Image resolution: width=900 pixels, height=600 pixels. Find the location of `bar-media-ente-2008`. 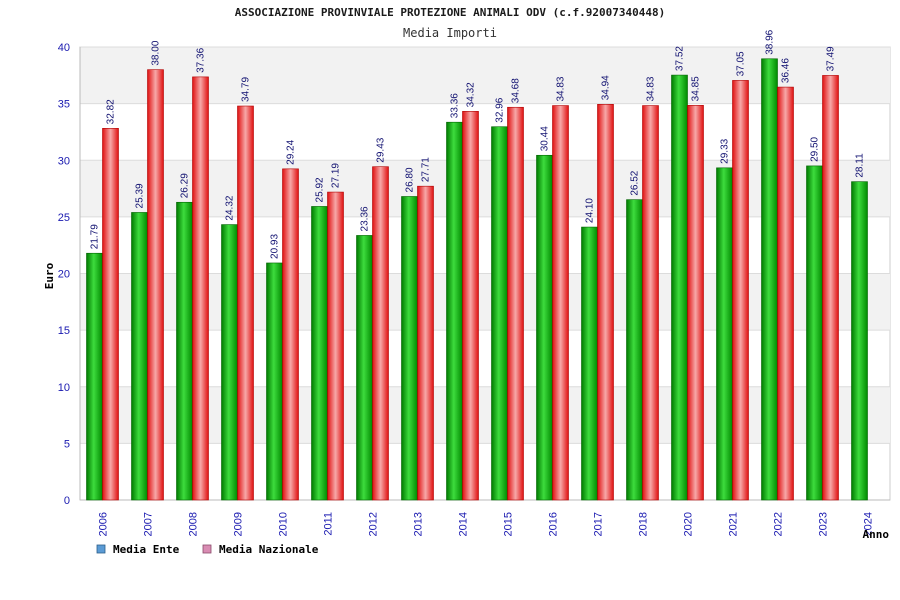

bar-media-ente-2008 is located at coordinates (184, 351).